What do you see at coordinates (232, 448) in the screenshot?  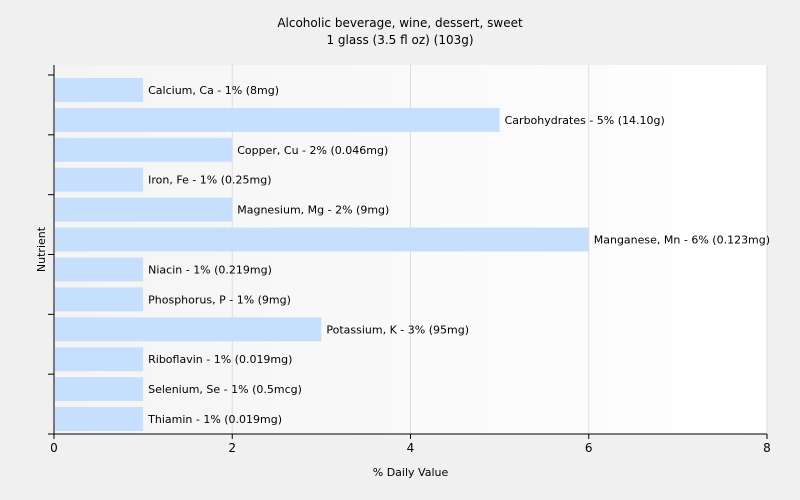 I see `x-tick-label: 2` at bounding box center [232, 448].